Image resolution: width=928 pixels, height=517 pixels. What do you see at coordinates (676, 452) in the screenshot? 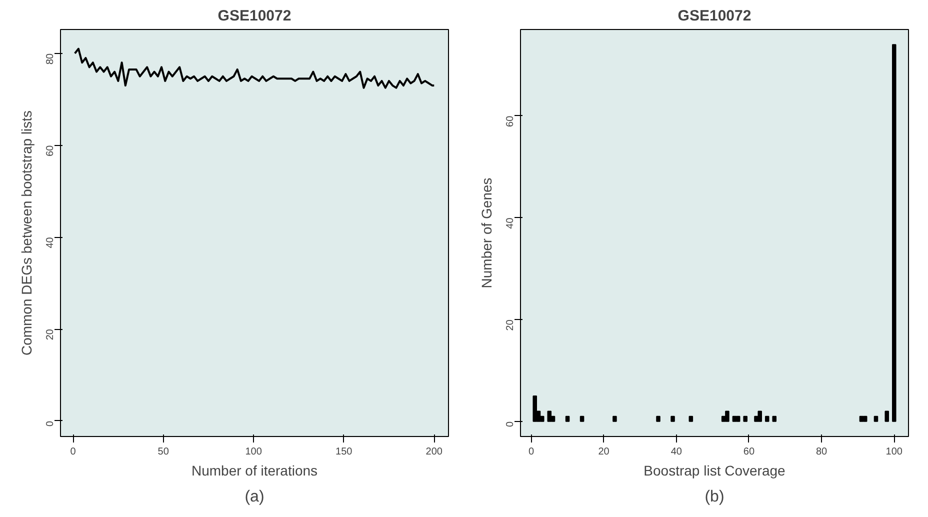
I see `x-tick-label: 40` at bounding box center [676, 452].